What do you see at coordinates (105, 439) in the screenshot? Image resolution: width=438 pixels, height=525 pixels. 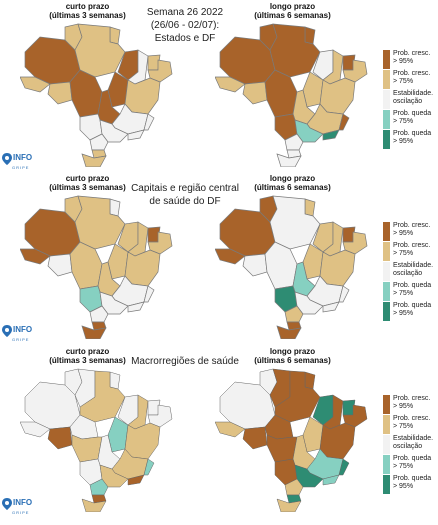 I see `map-short-term-macrorregioes` at bounding box center [105, 439].